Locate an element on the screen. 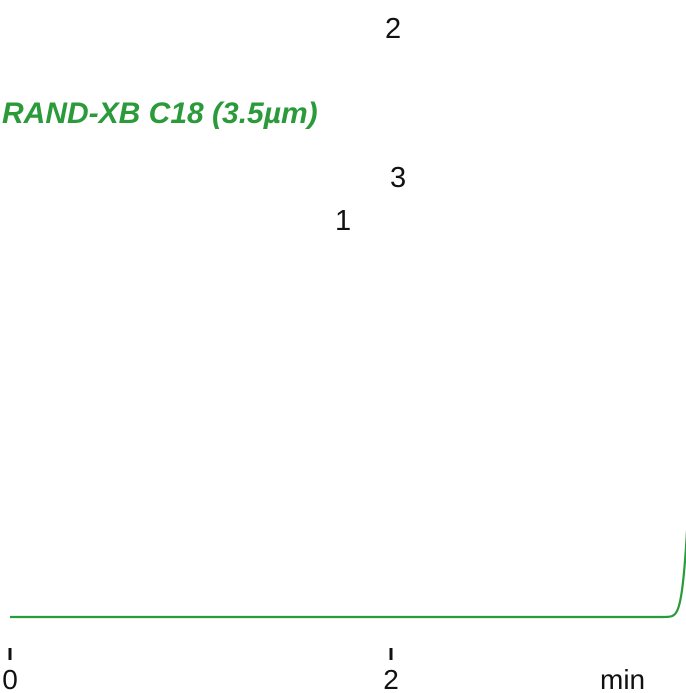  chart-title: RAND-XB C18 (3.5µm) is located at coordinates (160, 113).